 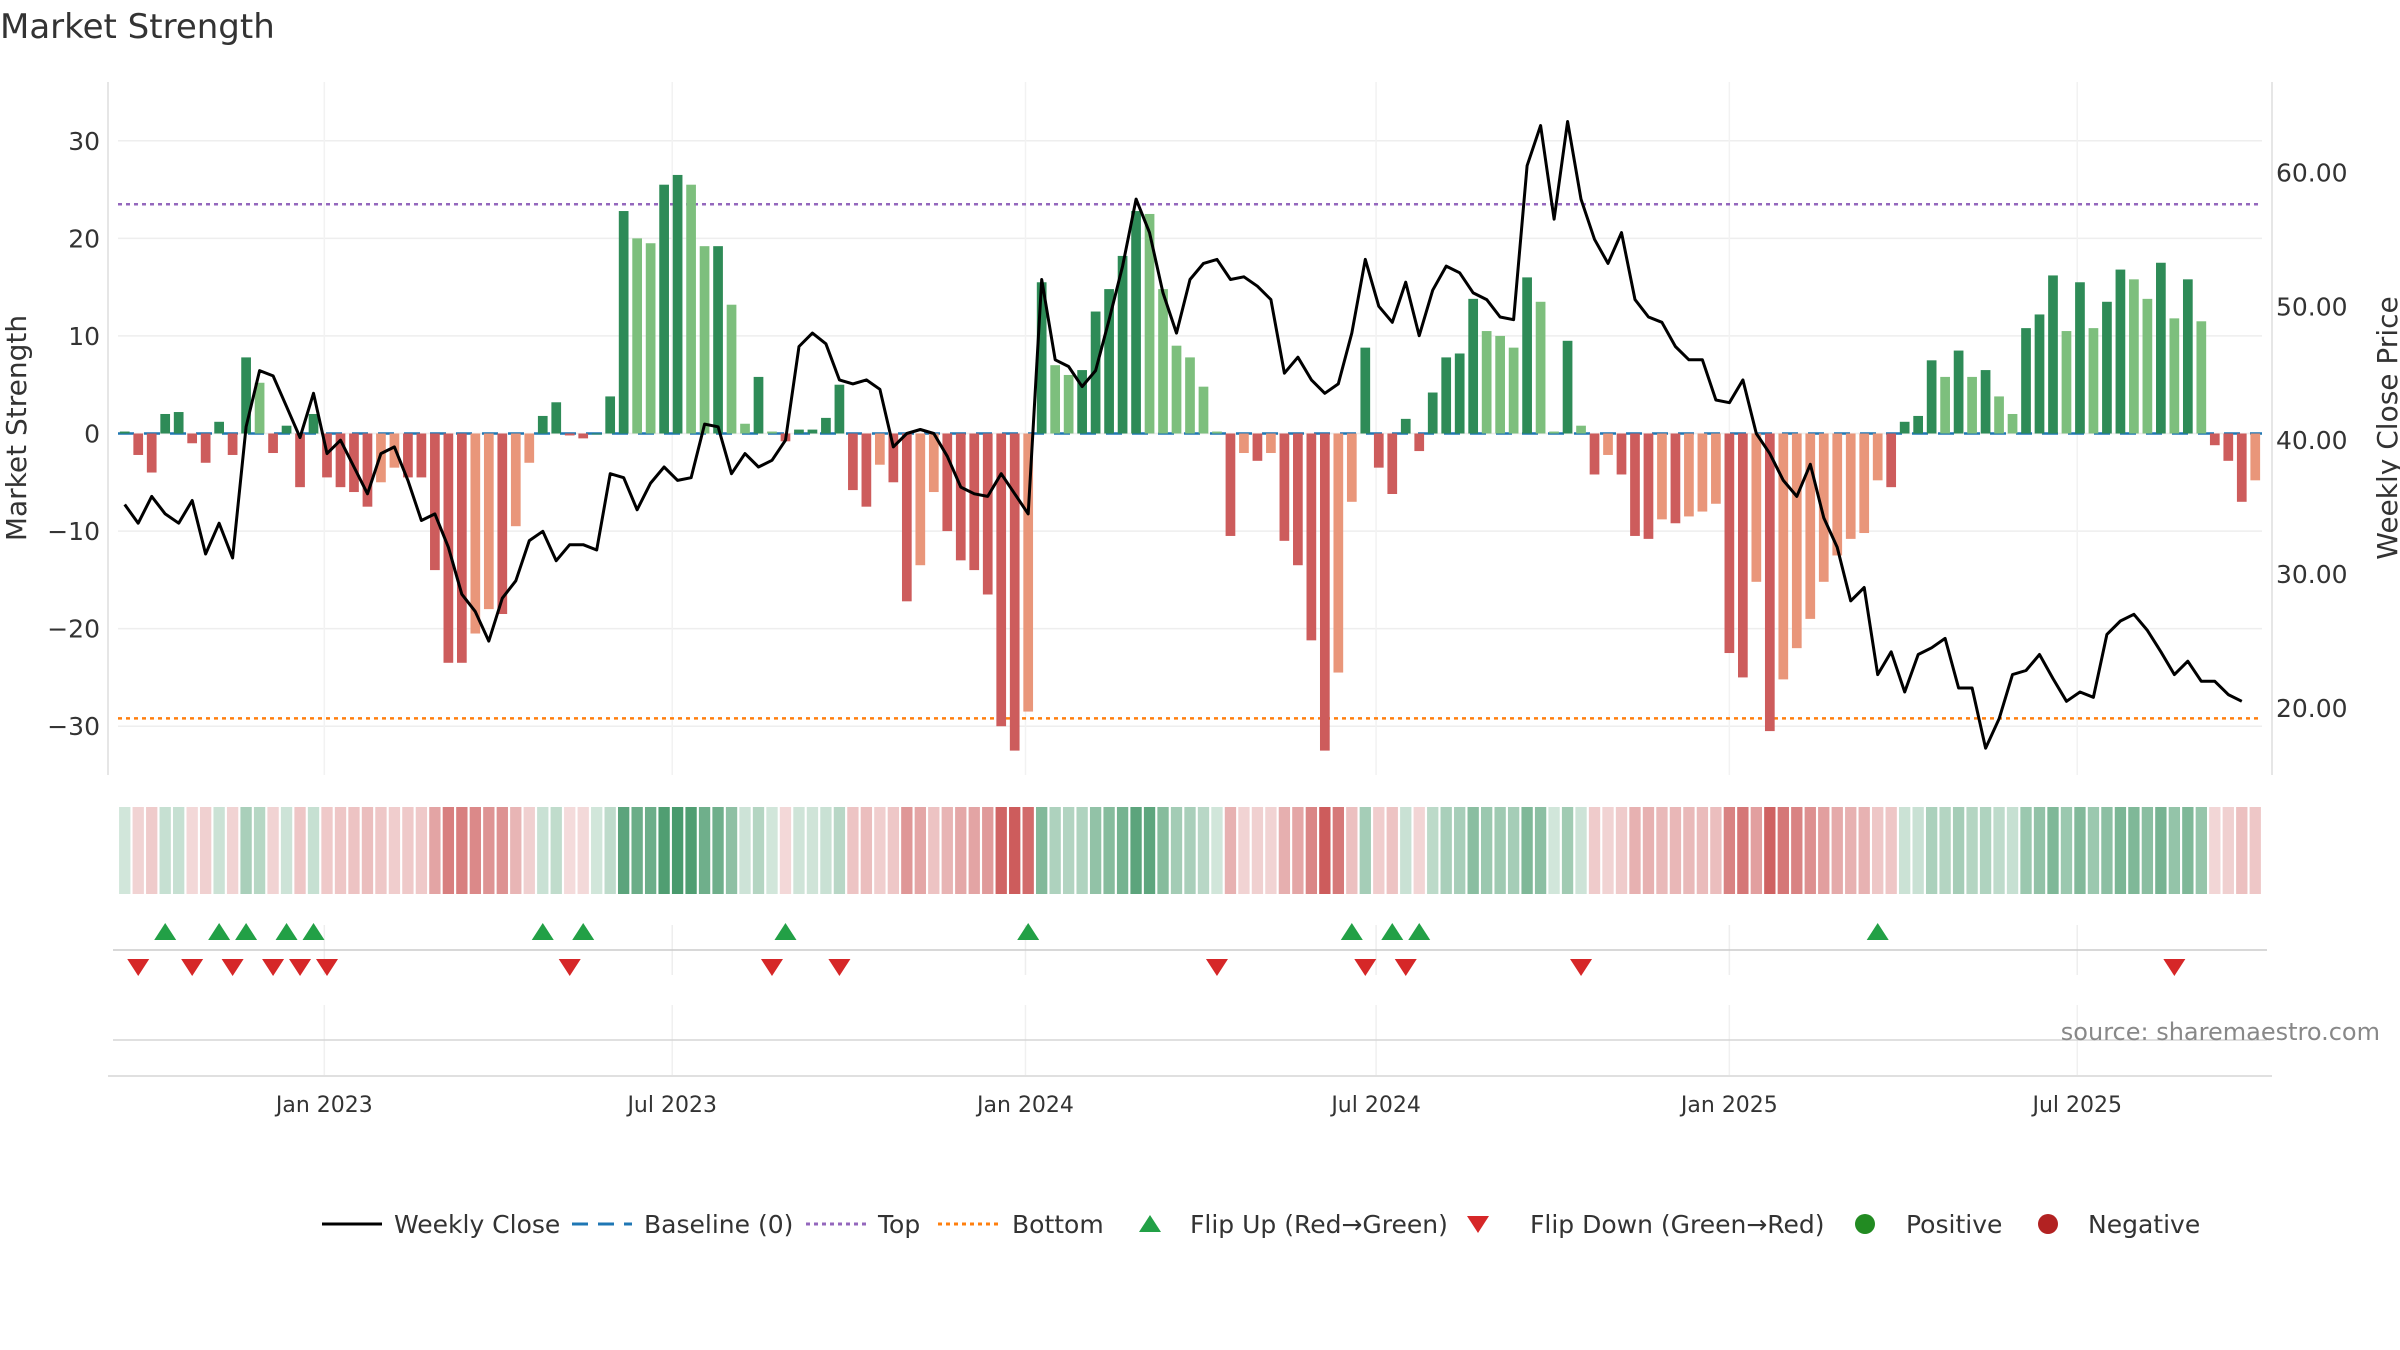 What do you see at coordinates (2385, 427) in the screenshot?
I see `y2-axis-label: Weekly Close Price` at bounding box center [2385, 427].